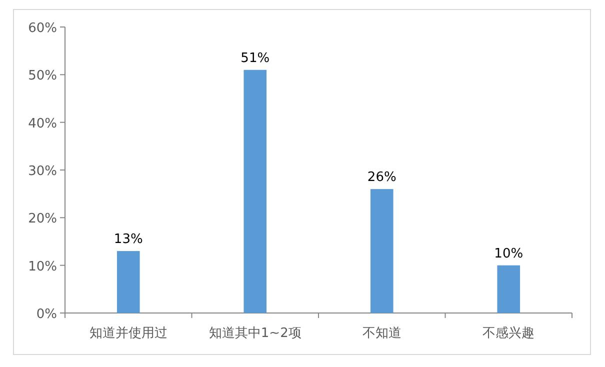 This screenshot has width=605, height=367. I want to click on x-tick-label: 不知道, so click(382, 333).